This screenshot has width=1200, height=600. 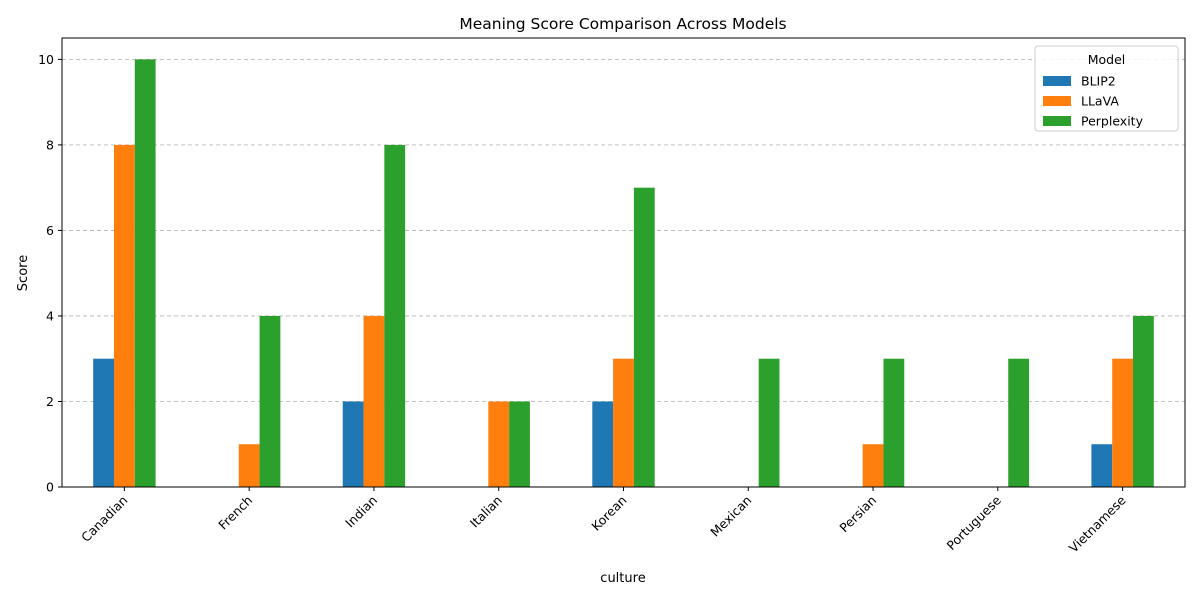 I want to click on bar-llava-indian, so click(x=374, y=401).